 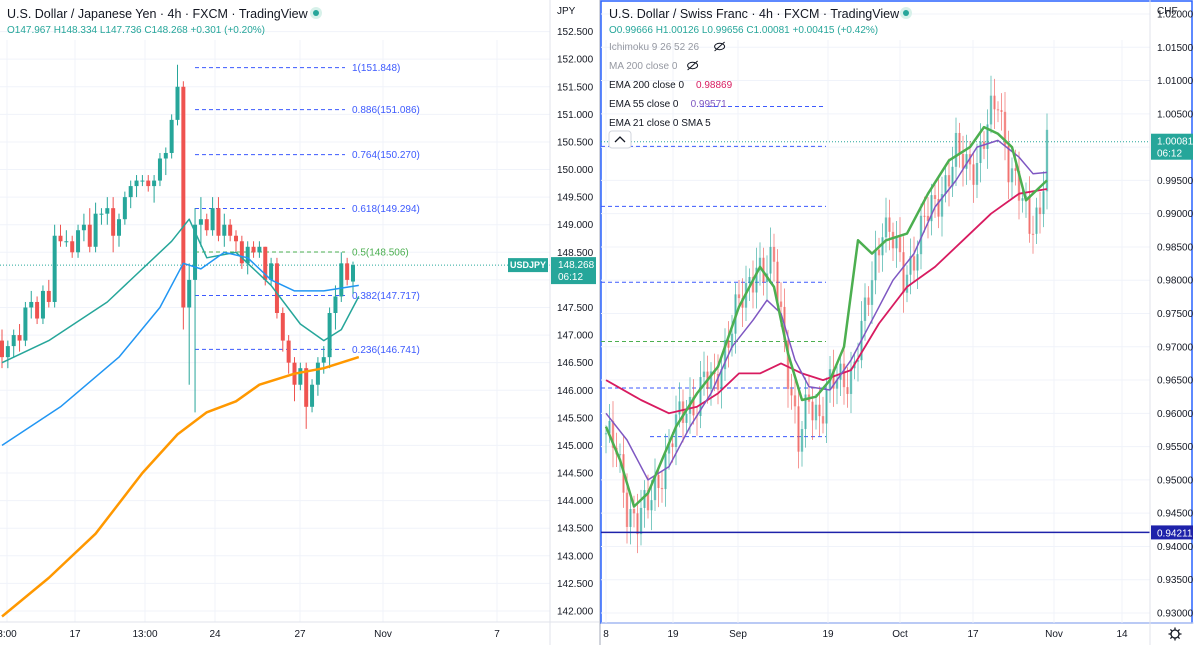 I want to click on right-axis-unit: CHF, so click(x=1167, y=11).